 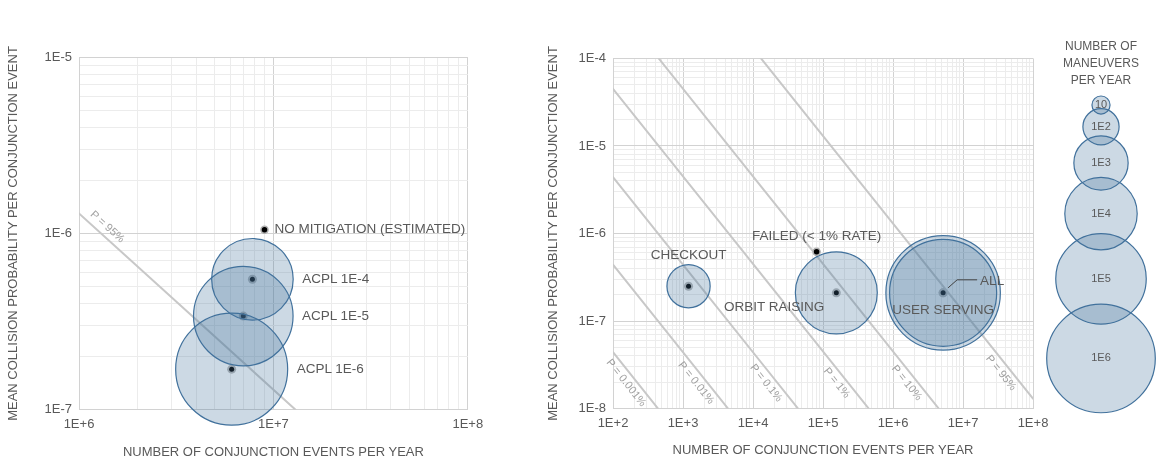 I want to click on x-tick-label: 1E+4, so click(x=753, y=422).